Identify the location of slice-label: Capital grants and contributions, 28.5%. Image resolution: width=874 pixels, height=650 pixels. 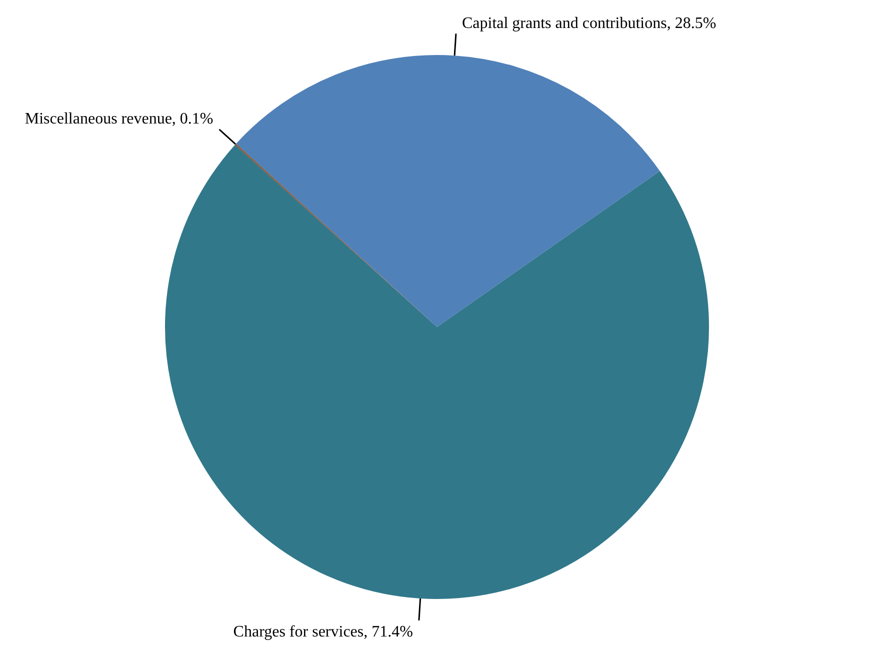
(589, 23).